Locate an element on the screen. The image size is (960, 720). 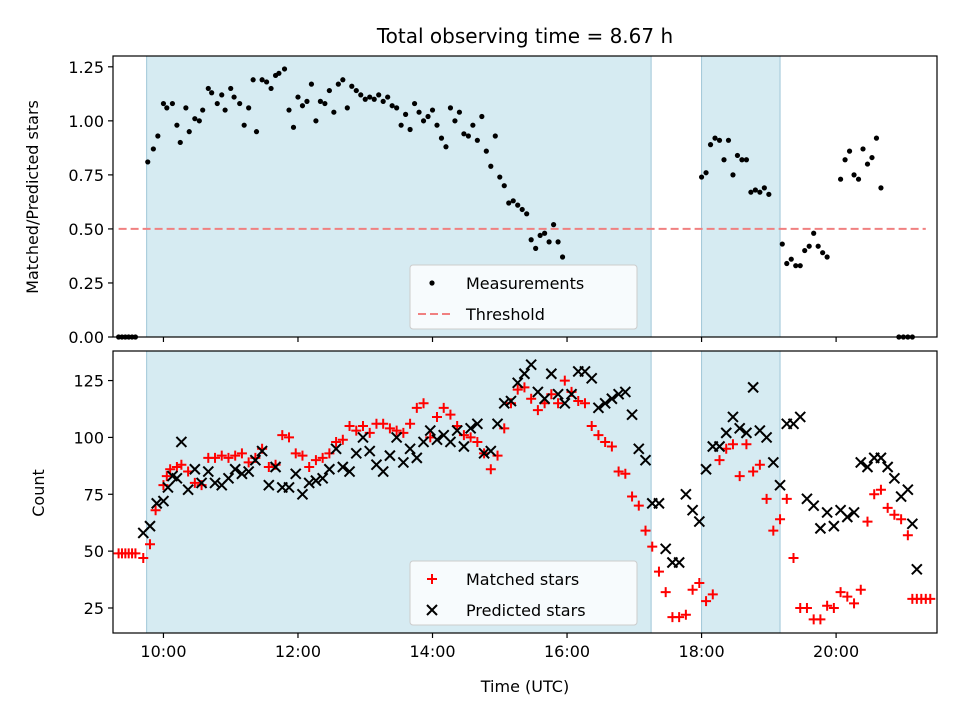
bottom-x-tick-label-4: 18:00 is located at coordinates (702, 651).